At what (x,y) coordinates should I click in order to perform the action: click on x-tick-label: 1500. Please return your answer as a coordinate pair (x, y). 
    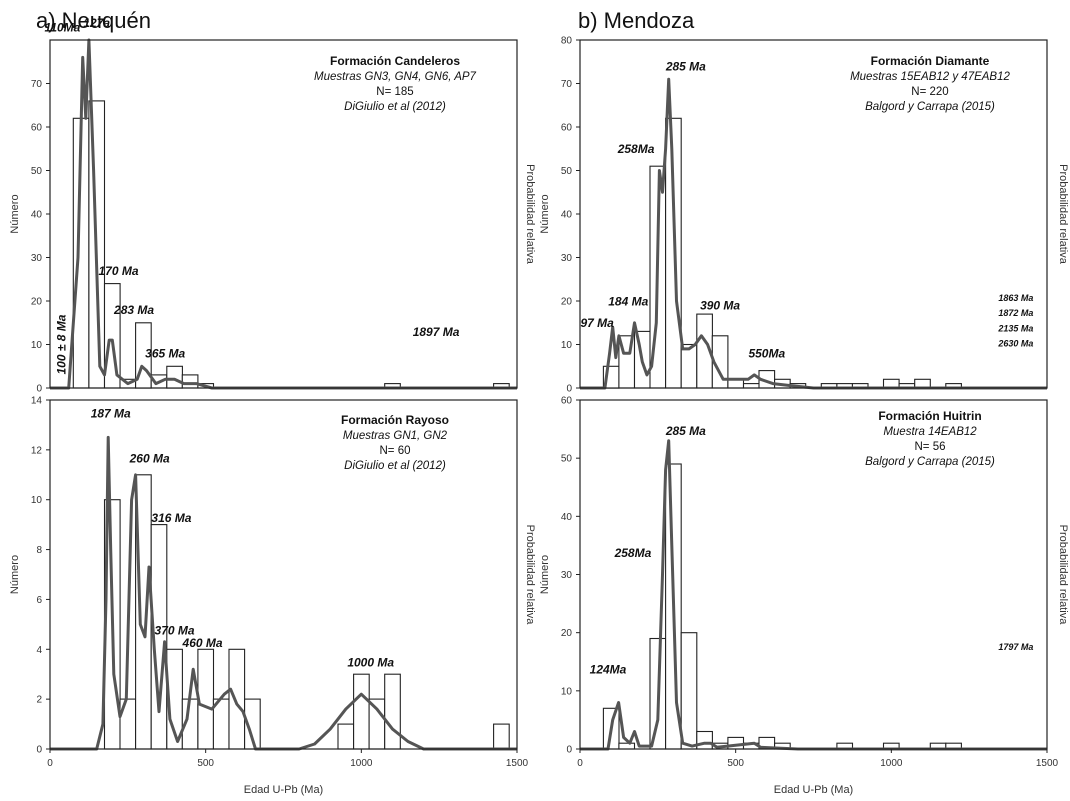
    Looking at the image, I should click on (1047, 763).